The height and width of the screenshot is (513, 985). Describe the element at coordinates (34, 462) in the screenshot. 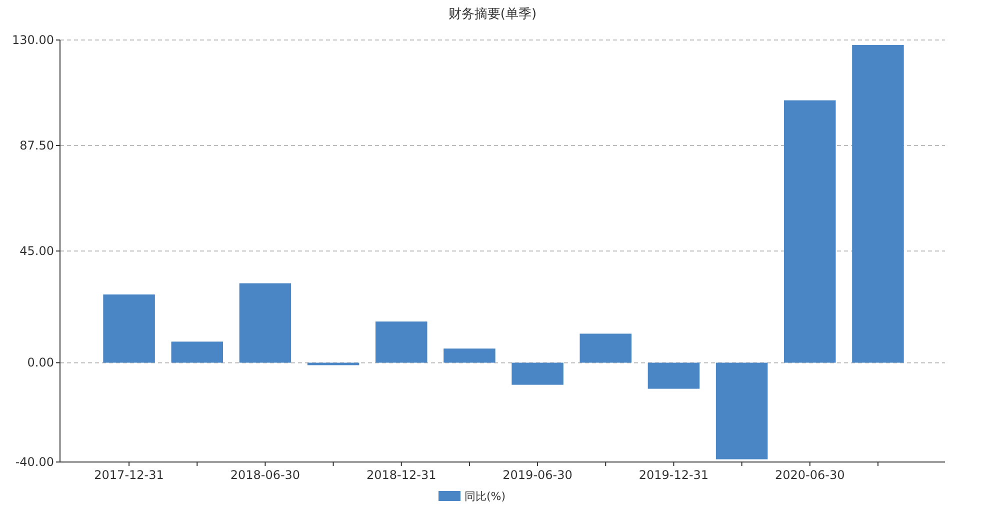

I see `y-tick-label: -40.00` at that location.